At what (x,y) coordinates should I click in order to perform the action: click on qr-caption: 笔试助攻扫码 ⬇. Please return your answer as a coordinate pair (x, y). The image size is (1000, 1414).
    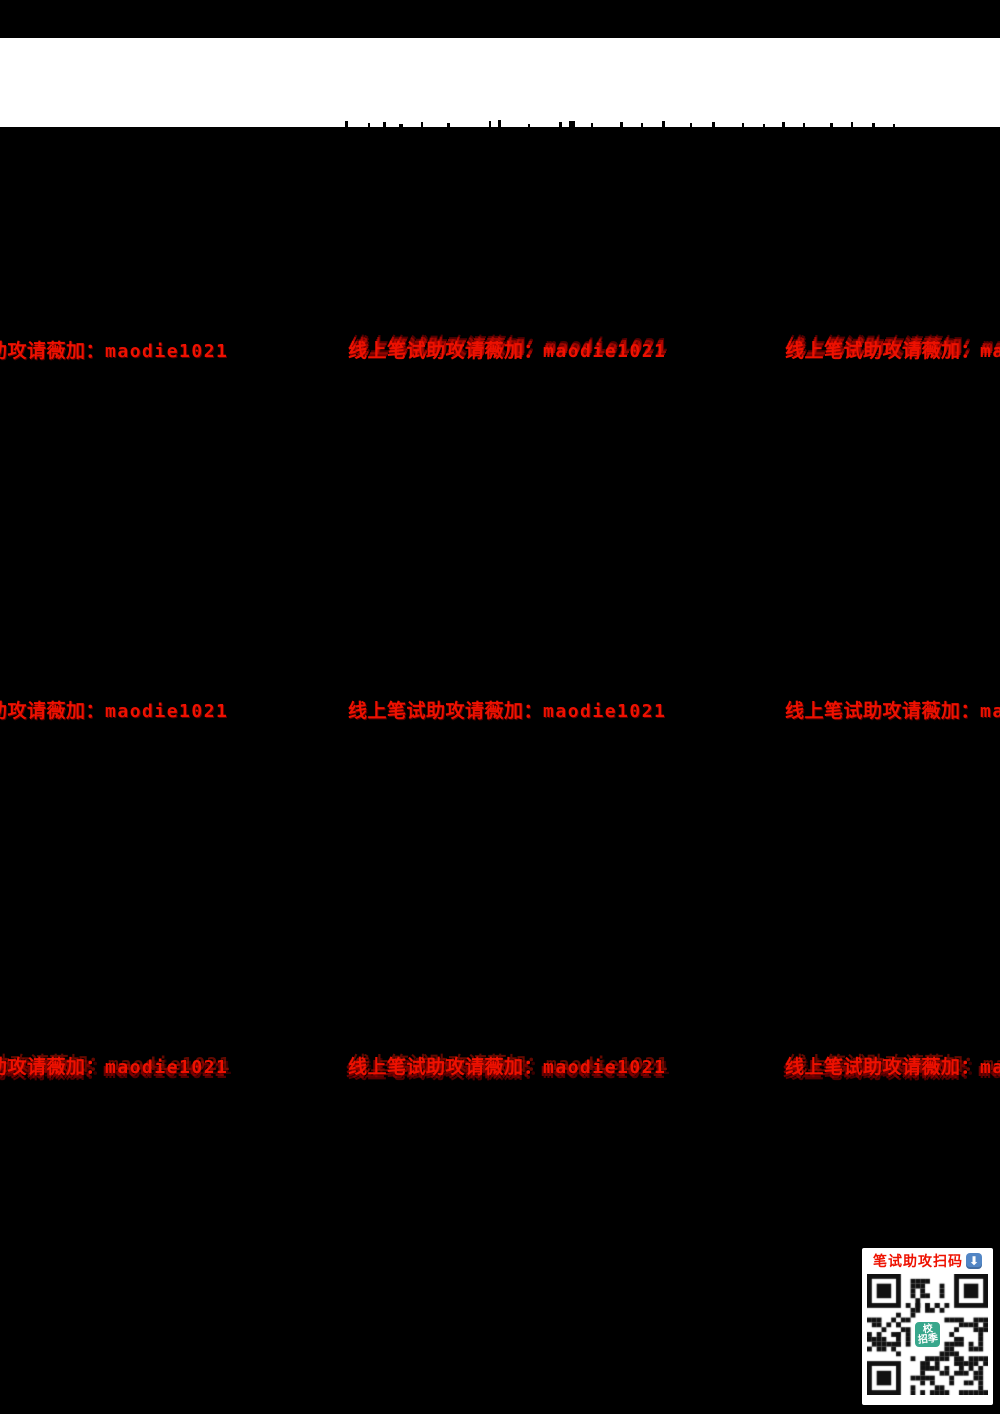
    Looking at the image, I should click on (927, 1261).